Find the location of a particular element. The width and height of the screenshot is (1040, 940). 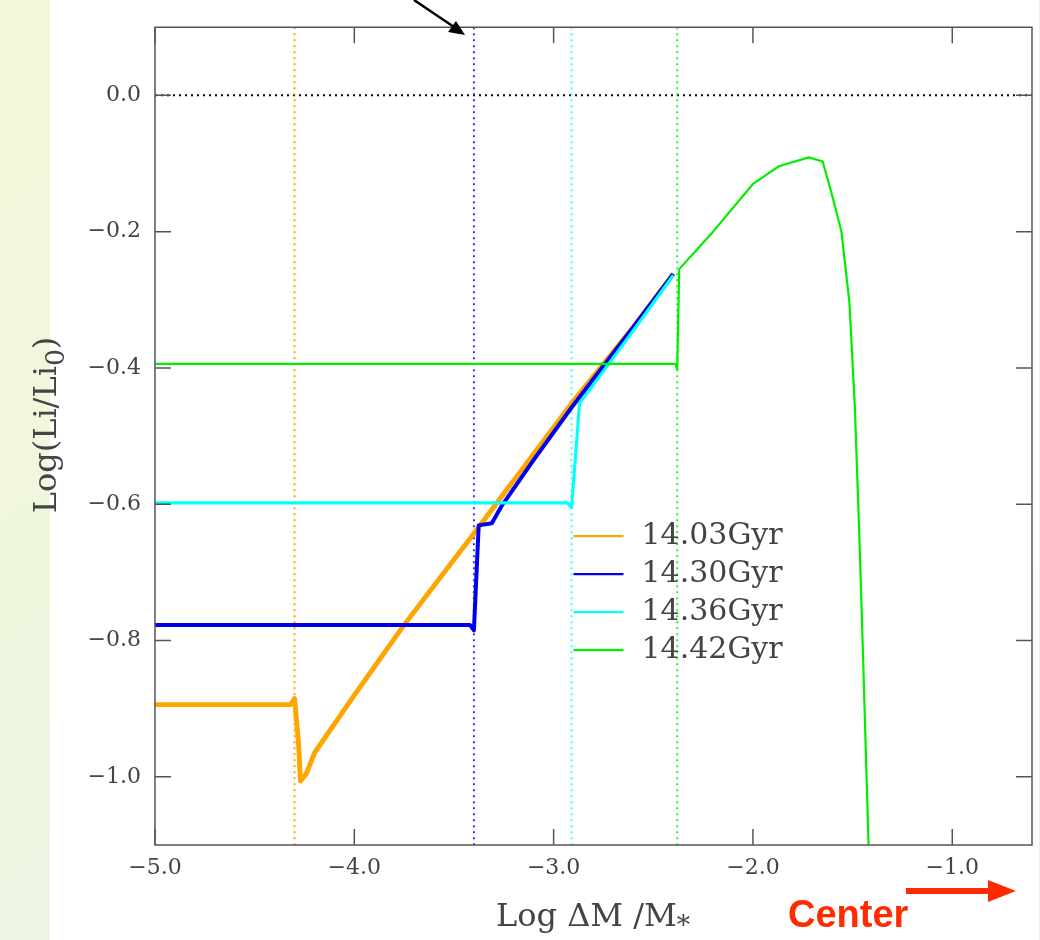

y-tick-label: −0.4 is located at coordinates (114, 366).